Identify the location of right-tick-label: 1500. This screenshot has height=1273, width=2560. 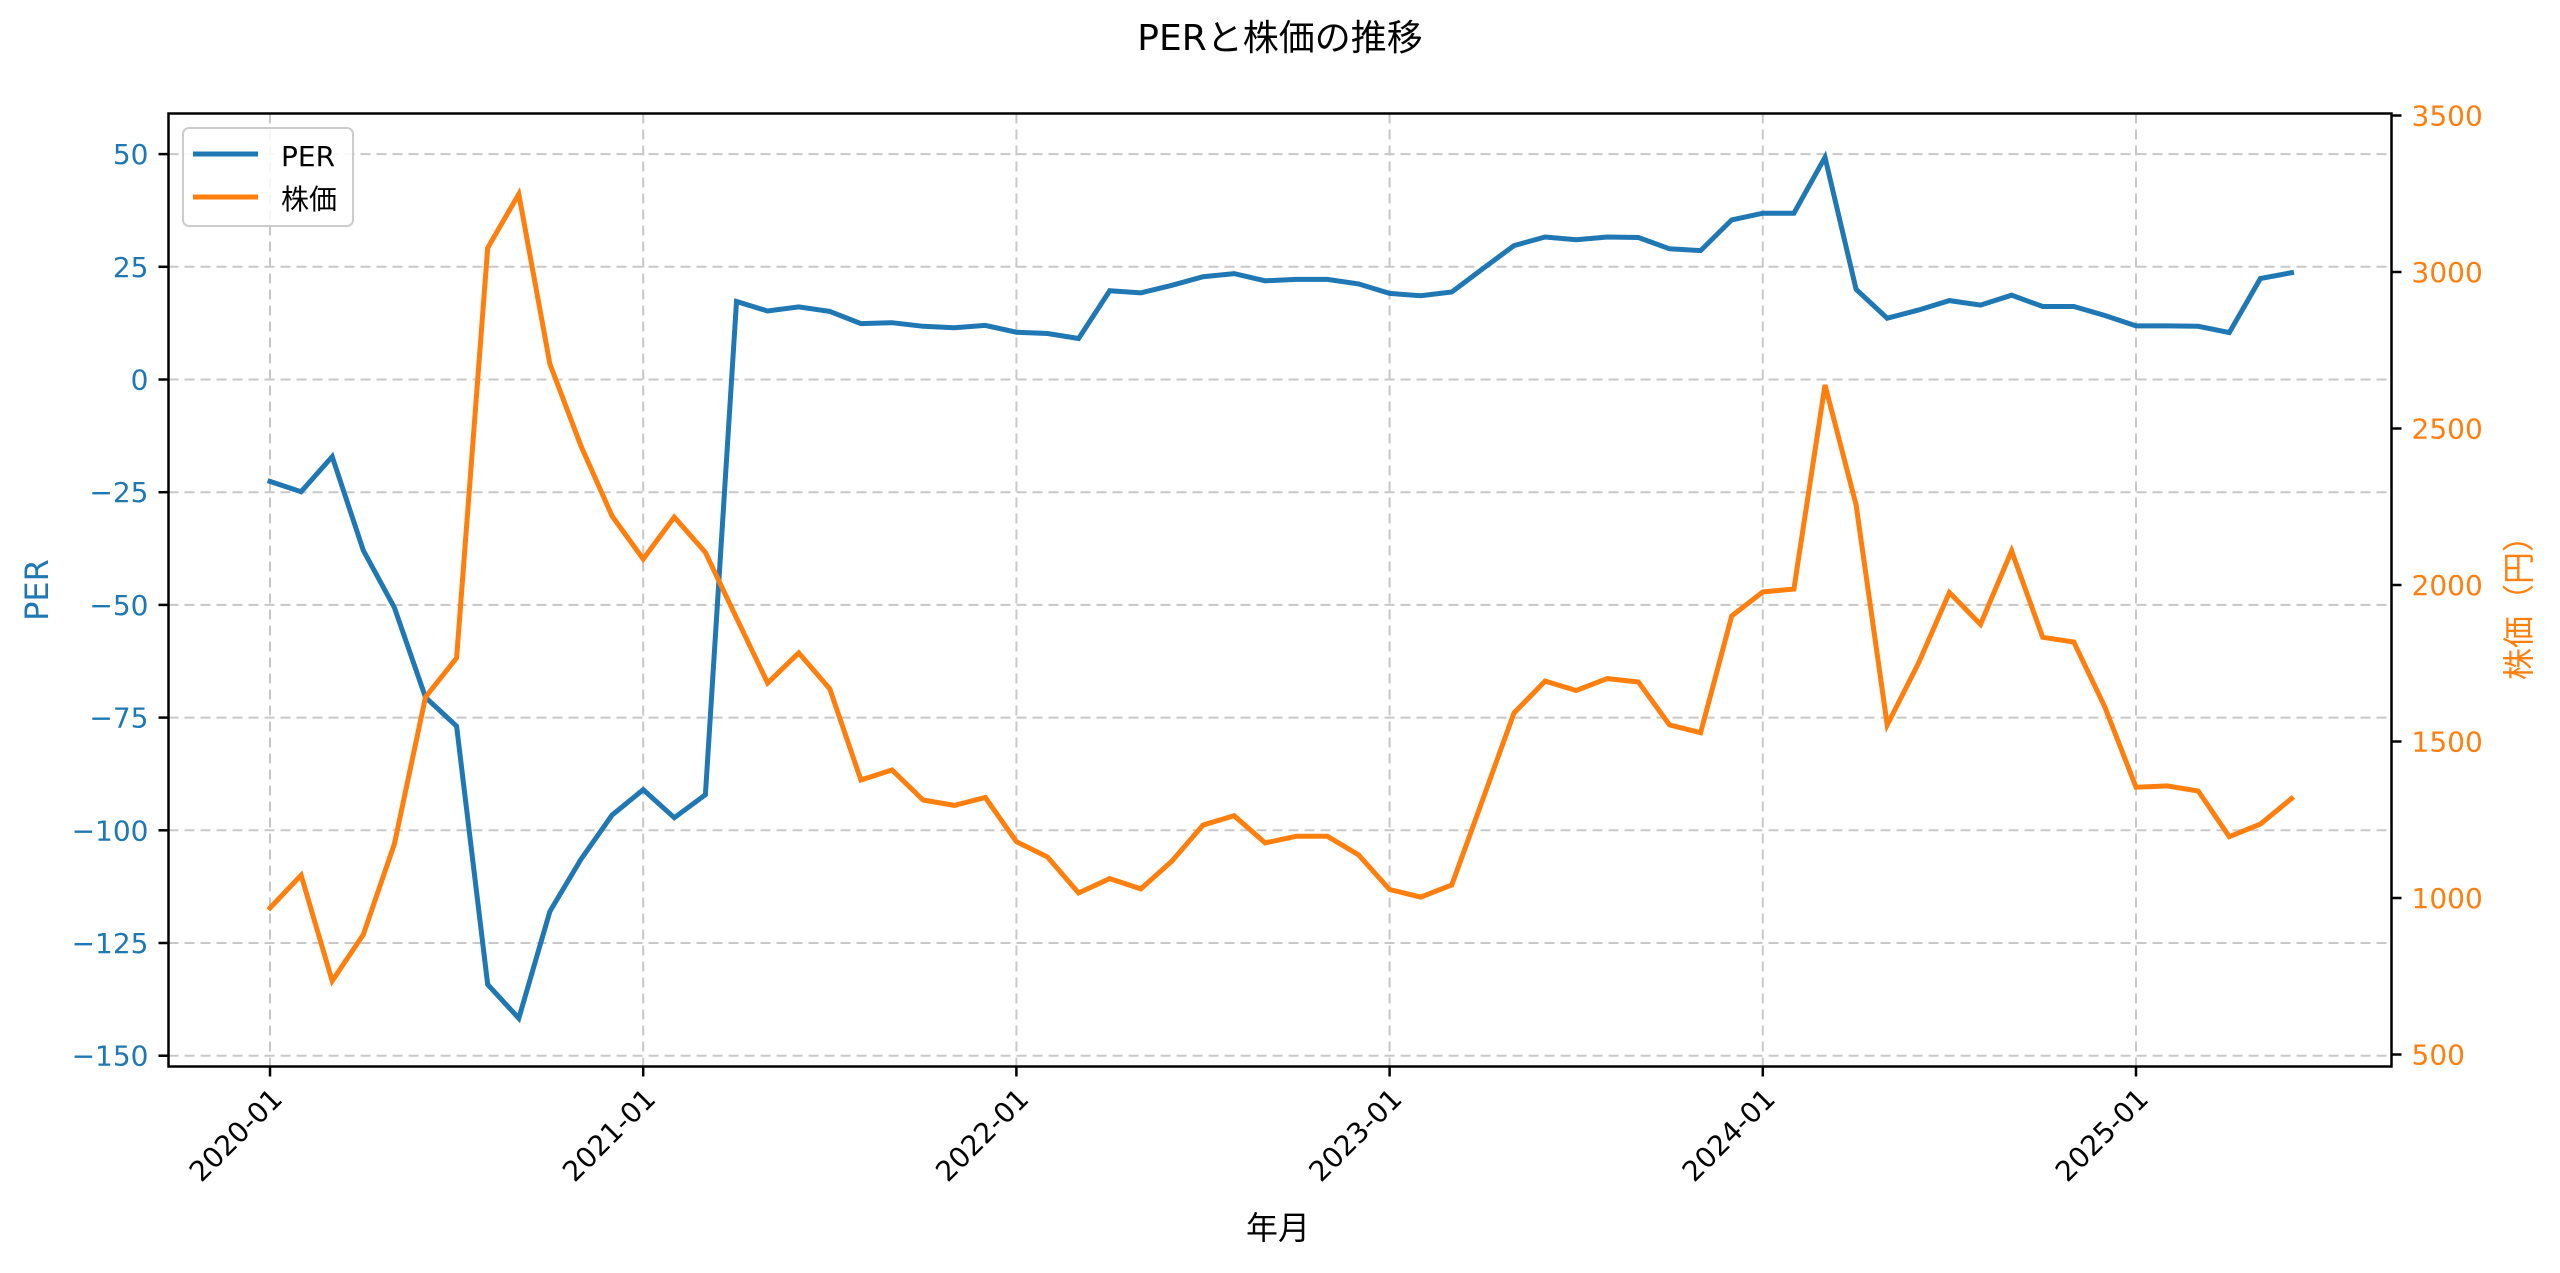
(2447, 742).